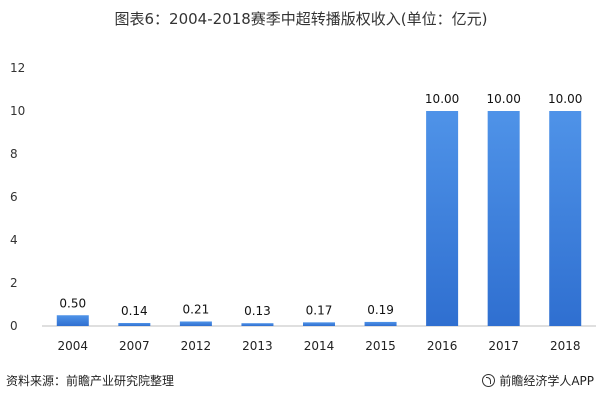  Describe the element at coordinates (196, 346) in the screenshot. I see `x-tick-label-2012: 2012` at that location.